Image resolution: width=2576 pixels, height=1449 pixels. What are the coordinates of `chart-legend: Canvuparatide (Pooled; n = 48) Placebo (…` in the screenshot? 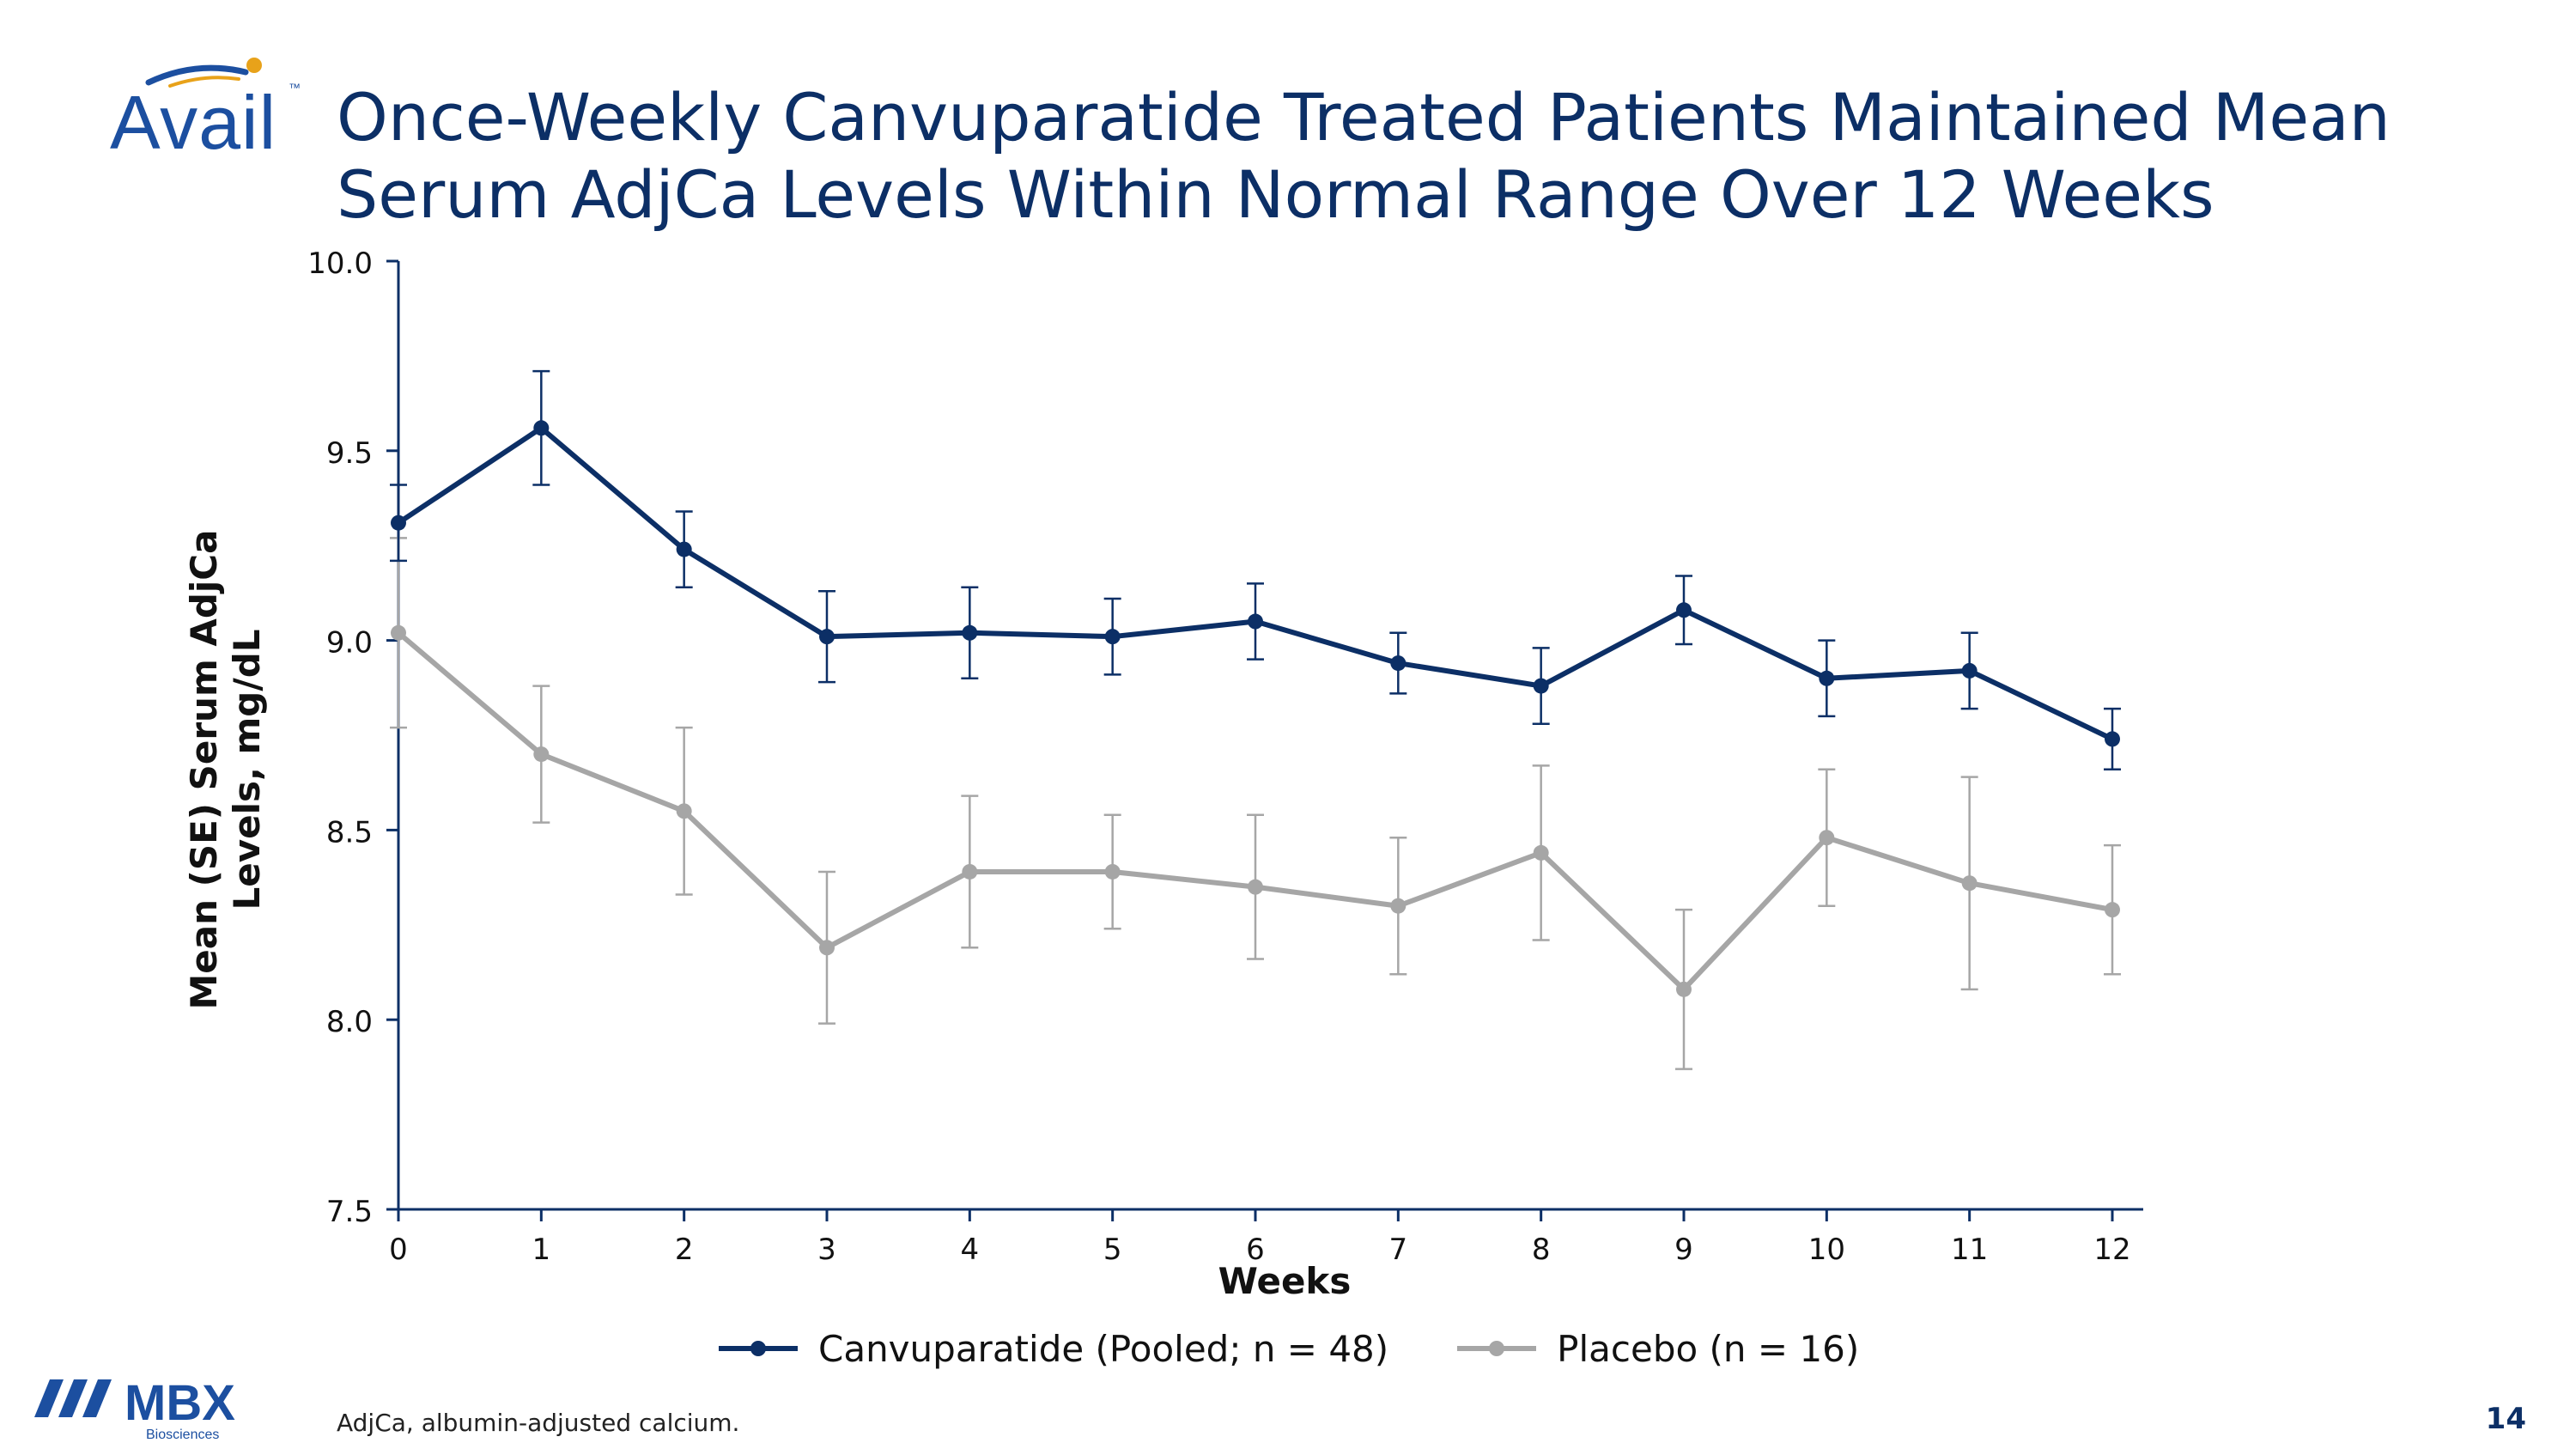 It's located at (1321, 1348).